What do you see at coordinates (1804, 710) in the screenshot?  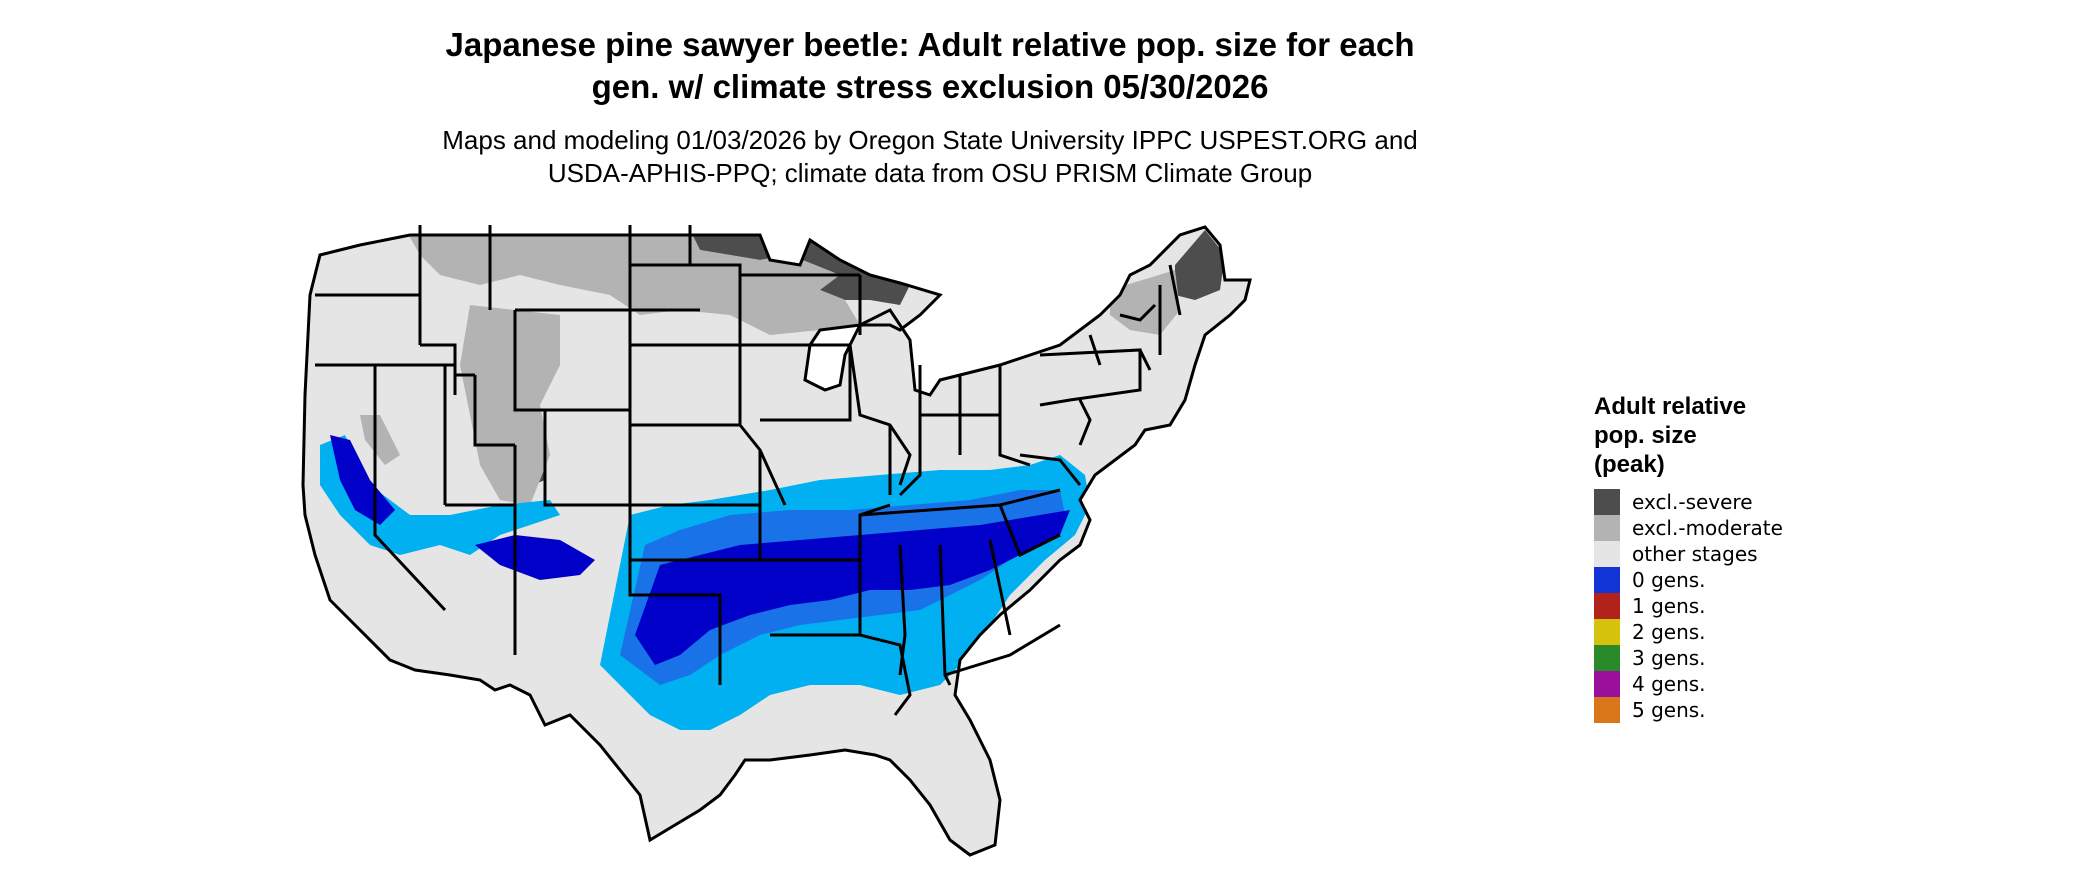 I see `legend-item: 5 gens.` at bounding box center [1804, 710].